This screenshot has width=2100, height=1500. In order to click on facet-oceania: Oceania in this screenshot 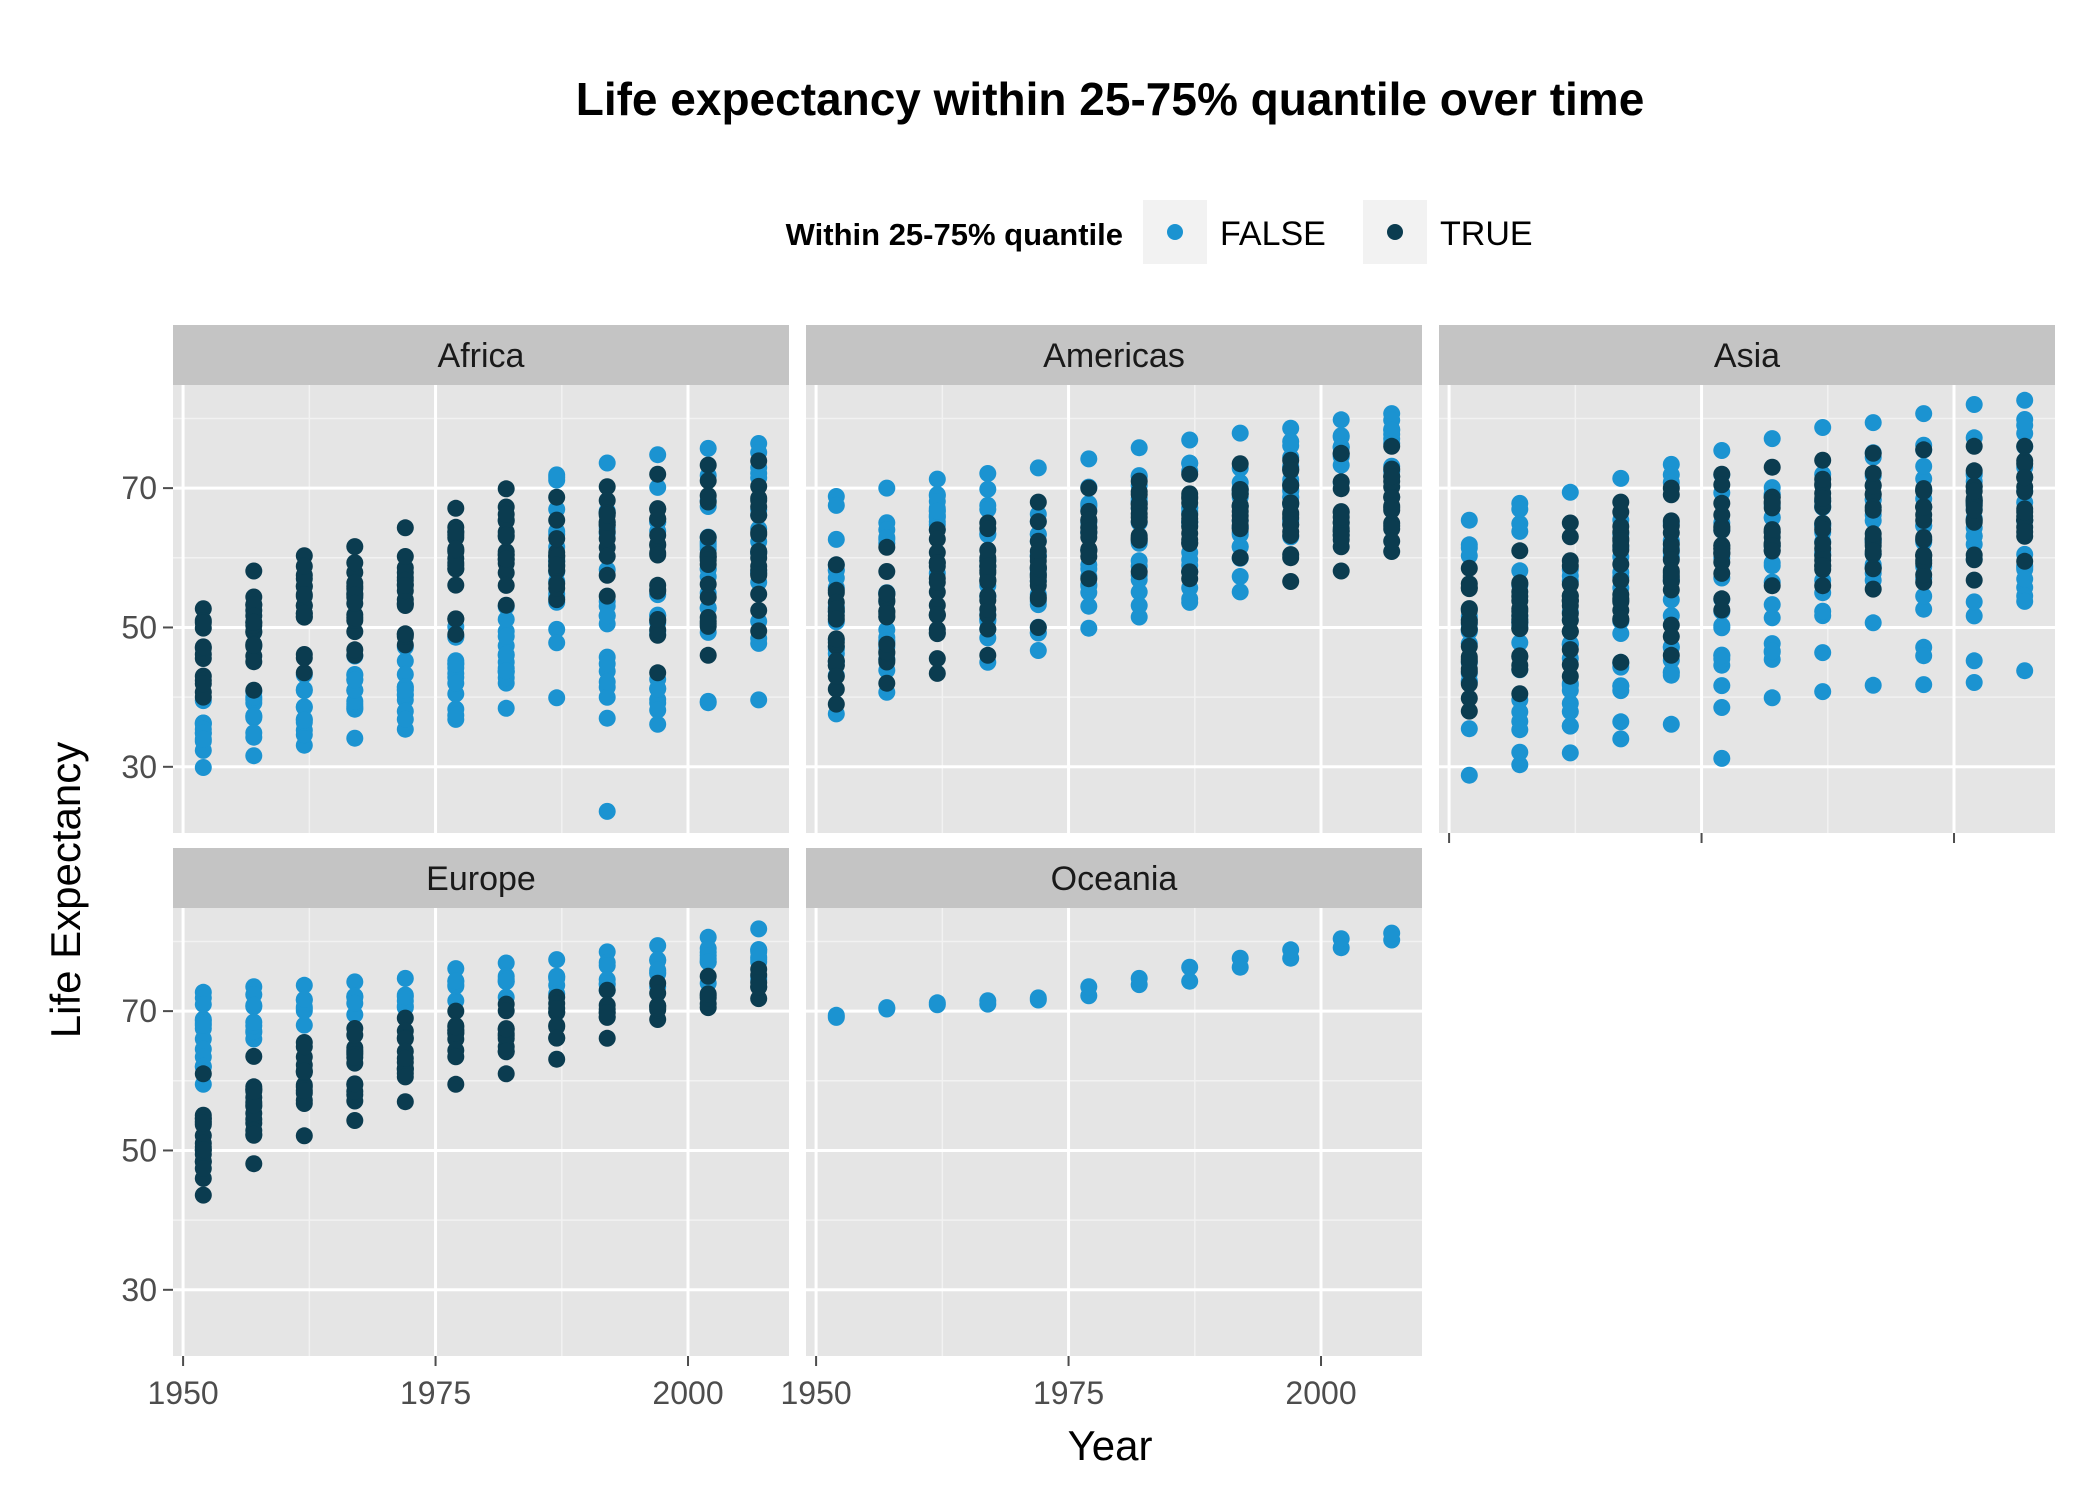, I will do `click(1114, 1102)`.